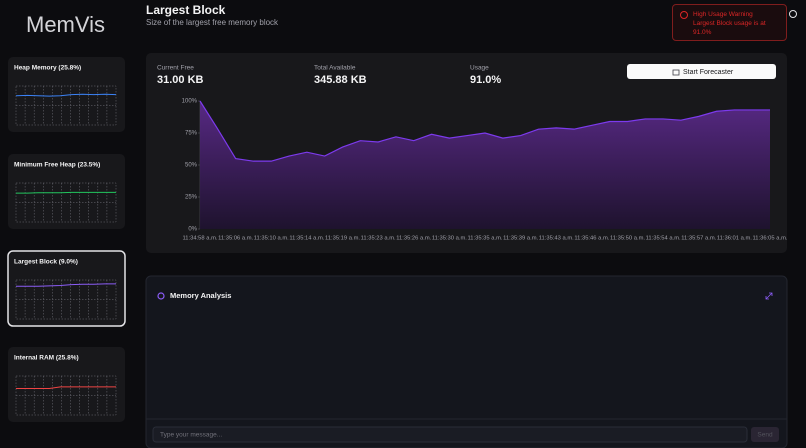 The width and height of the screenshot is (806, 448). Describe the element at coordinates (306, 239) in the screenshot. I see `x-tick-label: 11:35:14 a.m.` at that location.